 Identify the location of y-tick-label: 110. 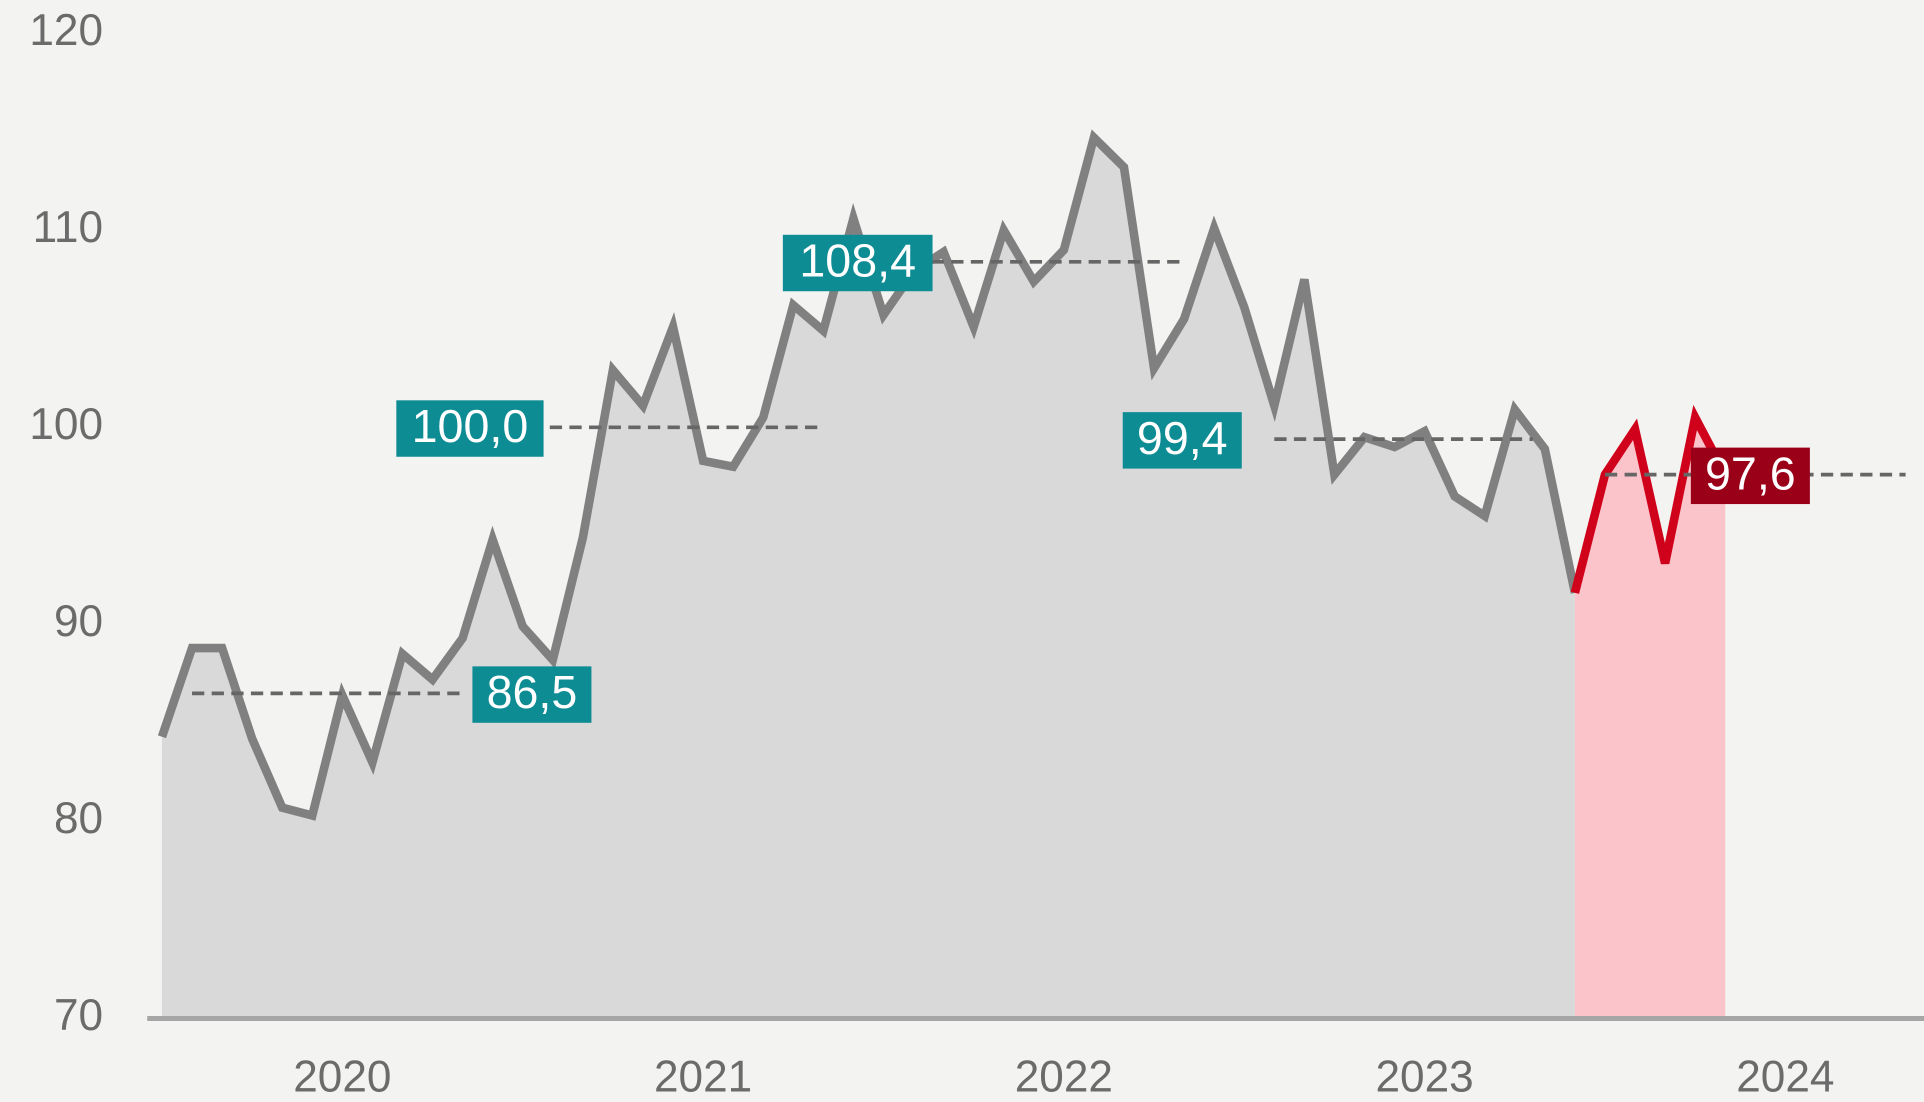
(68, 227).